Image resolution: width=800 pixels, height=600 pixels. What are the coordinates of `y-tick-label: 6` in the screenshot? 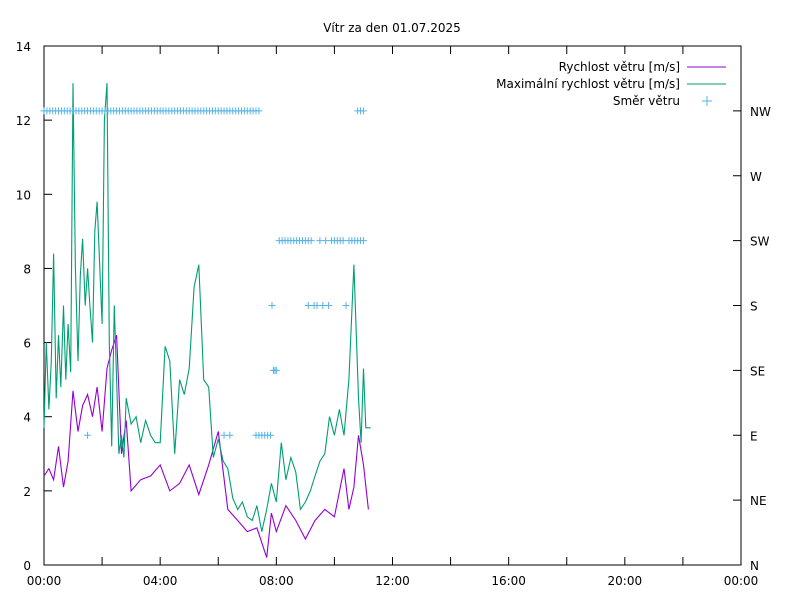 It's located at (27, 344).